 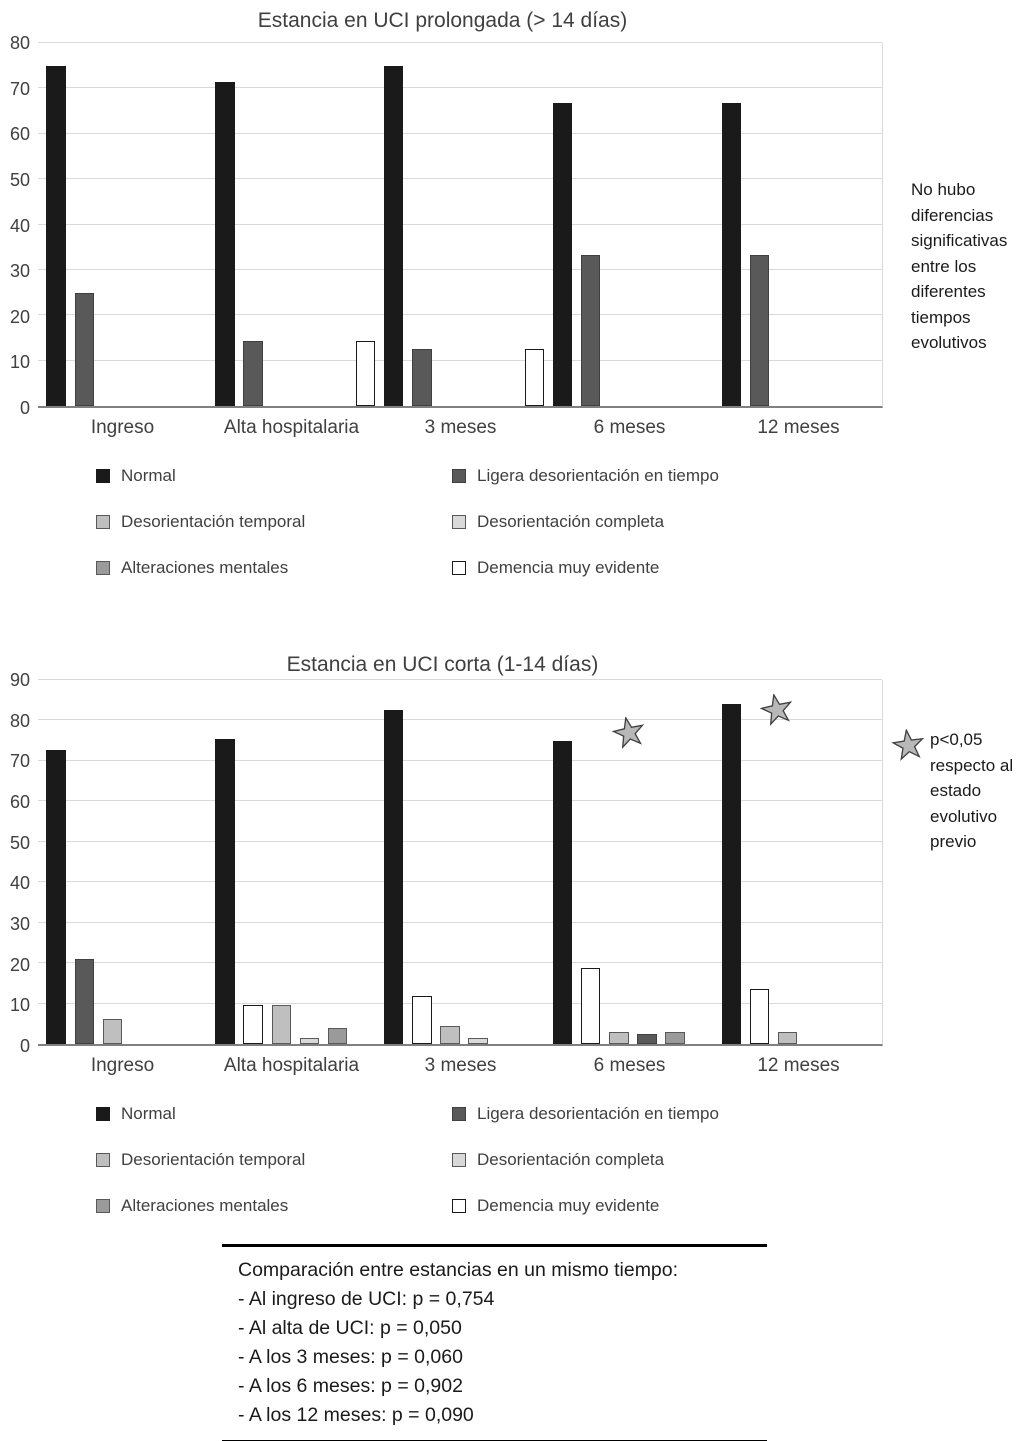 I want to click on star-icon, so click(x=627, y=732).